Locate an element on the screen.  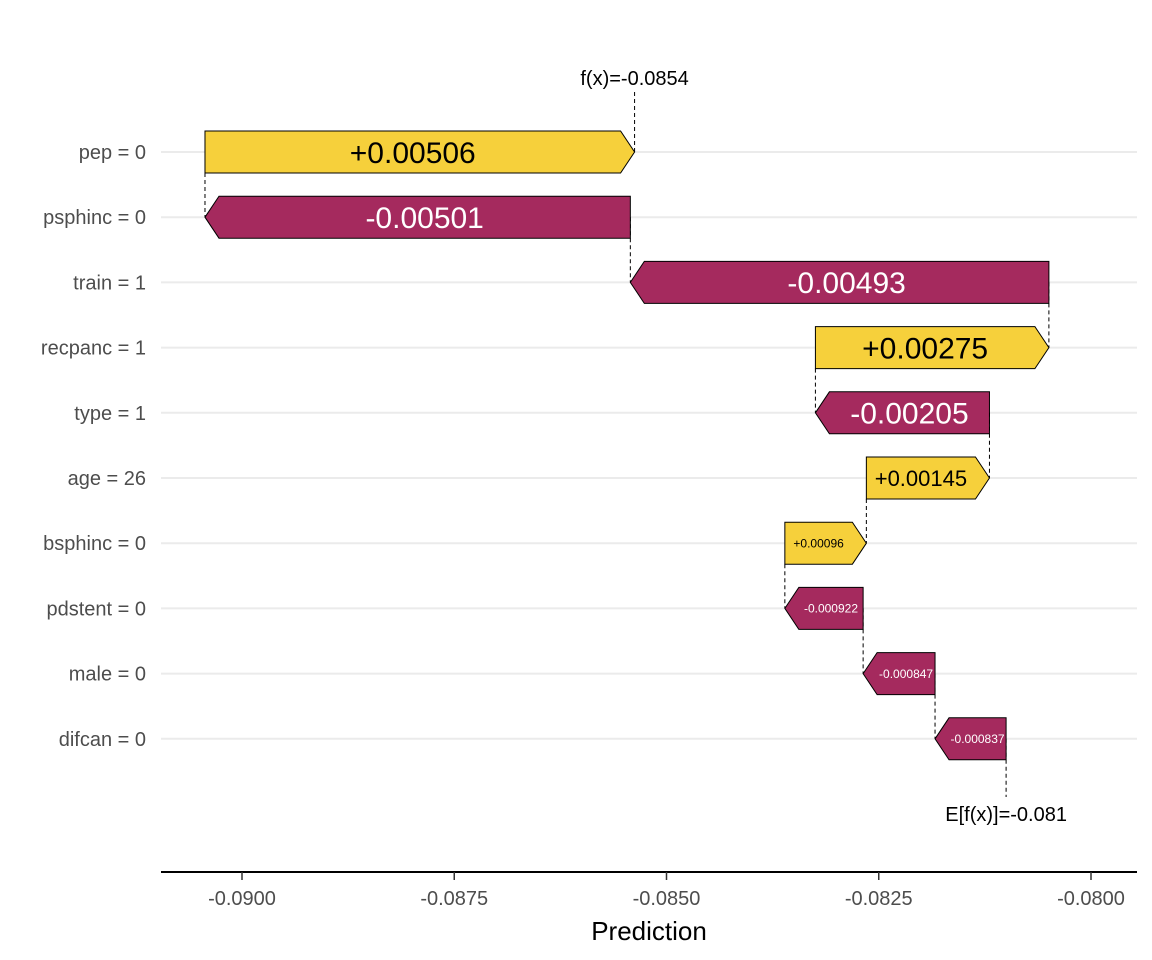
x-tick-label: -0.0825 is located at coordinates (879, 899).